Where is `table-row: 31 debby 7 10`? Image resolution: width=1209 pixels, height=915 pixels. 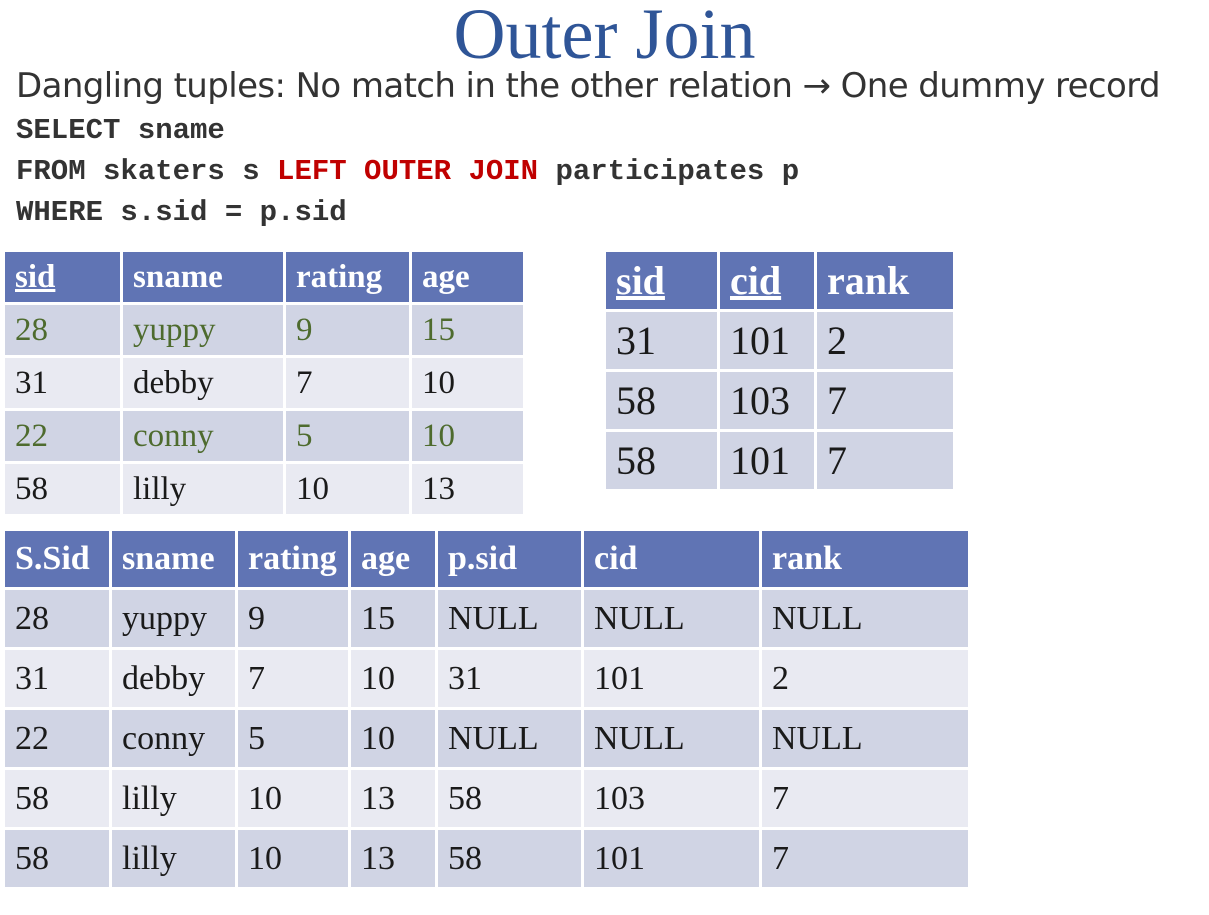
table-row: 31 debby 7 10 is located at coordinates (264, 383).